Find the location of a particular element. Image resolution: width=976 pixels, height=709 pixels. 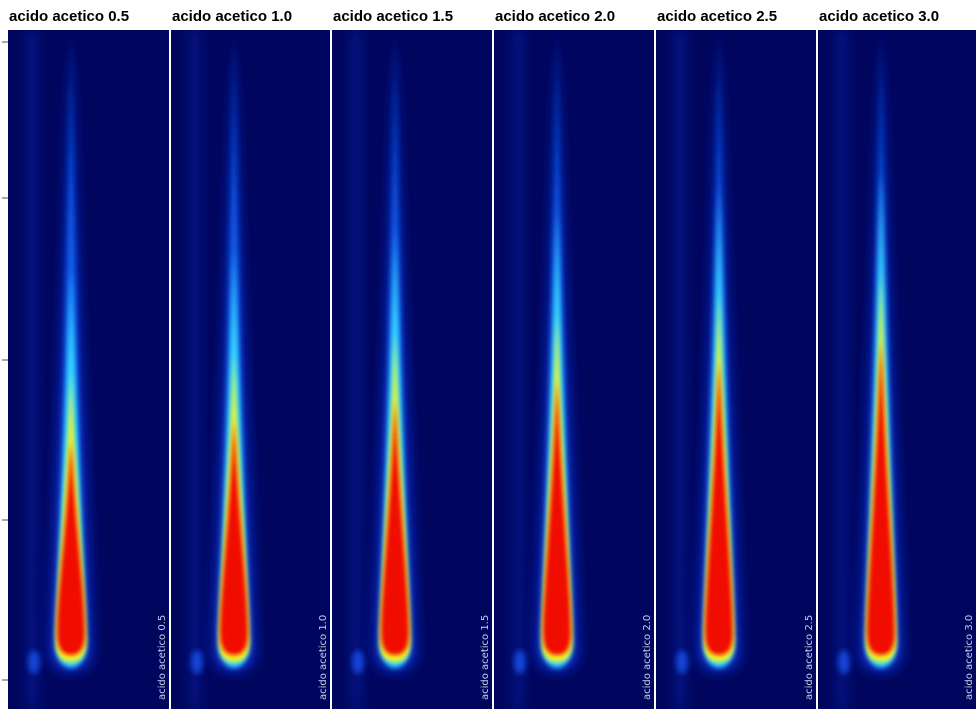

panel-title: acido acetico 2.5 is located at coordinates (717, 16).